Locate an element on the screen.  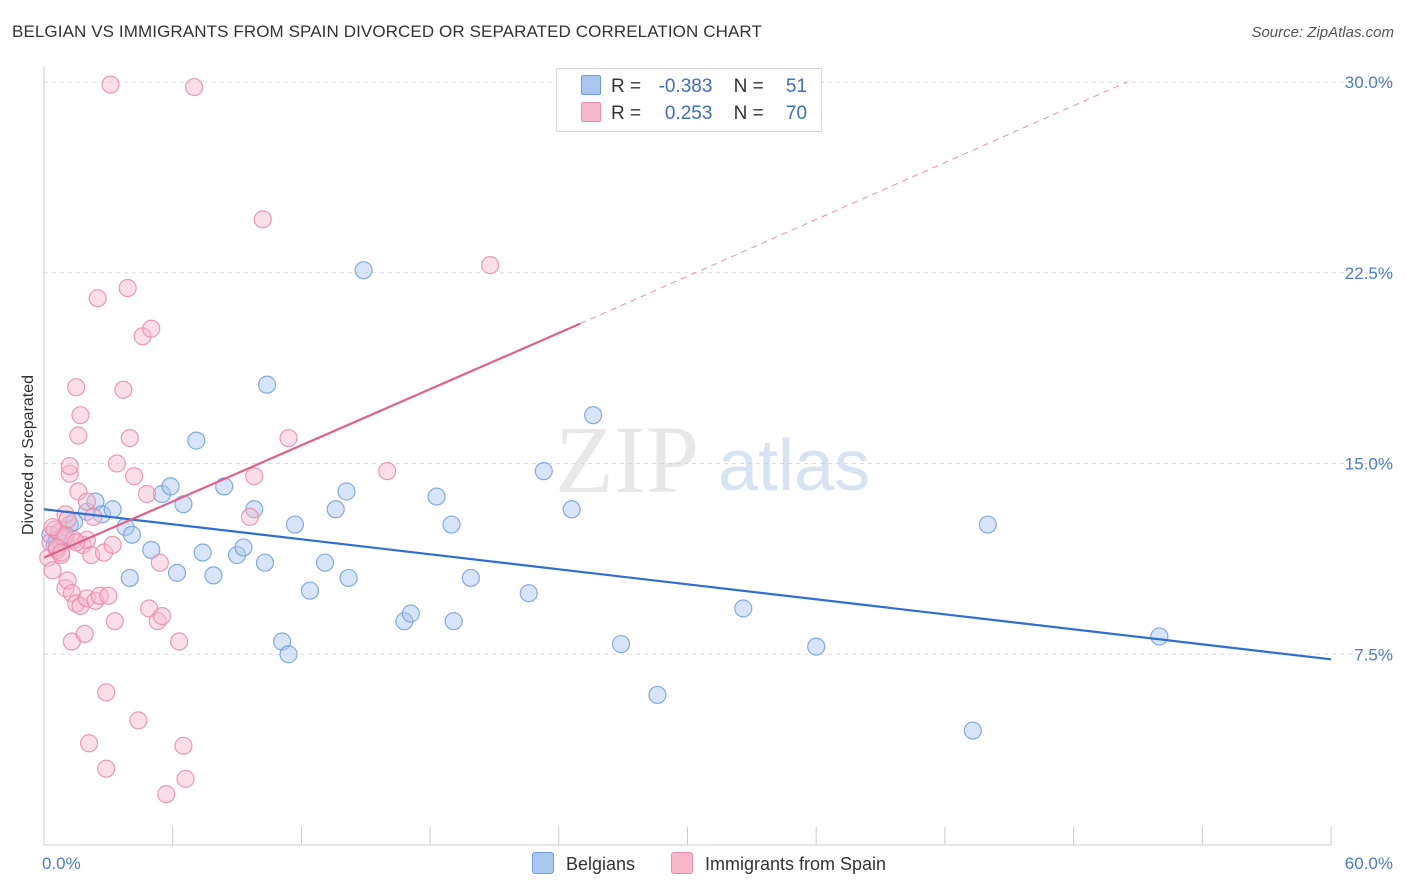
y-axis-label: Divorced or Separated is located at coordinates (28, 455).